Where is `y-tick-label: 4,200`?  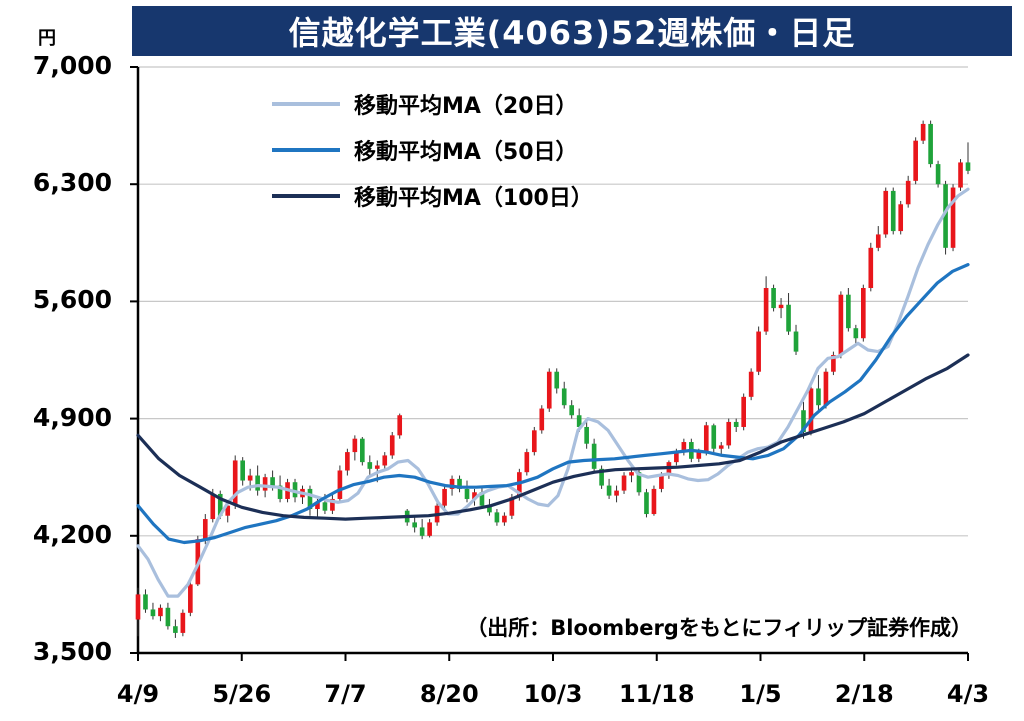
y-tick-label: 4,200 is located at coordinates (72, 534).